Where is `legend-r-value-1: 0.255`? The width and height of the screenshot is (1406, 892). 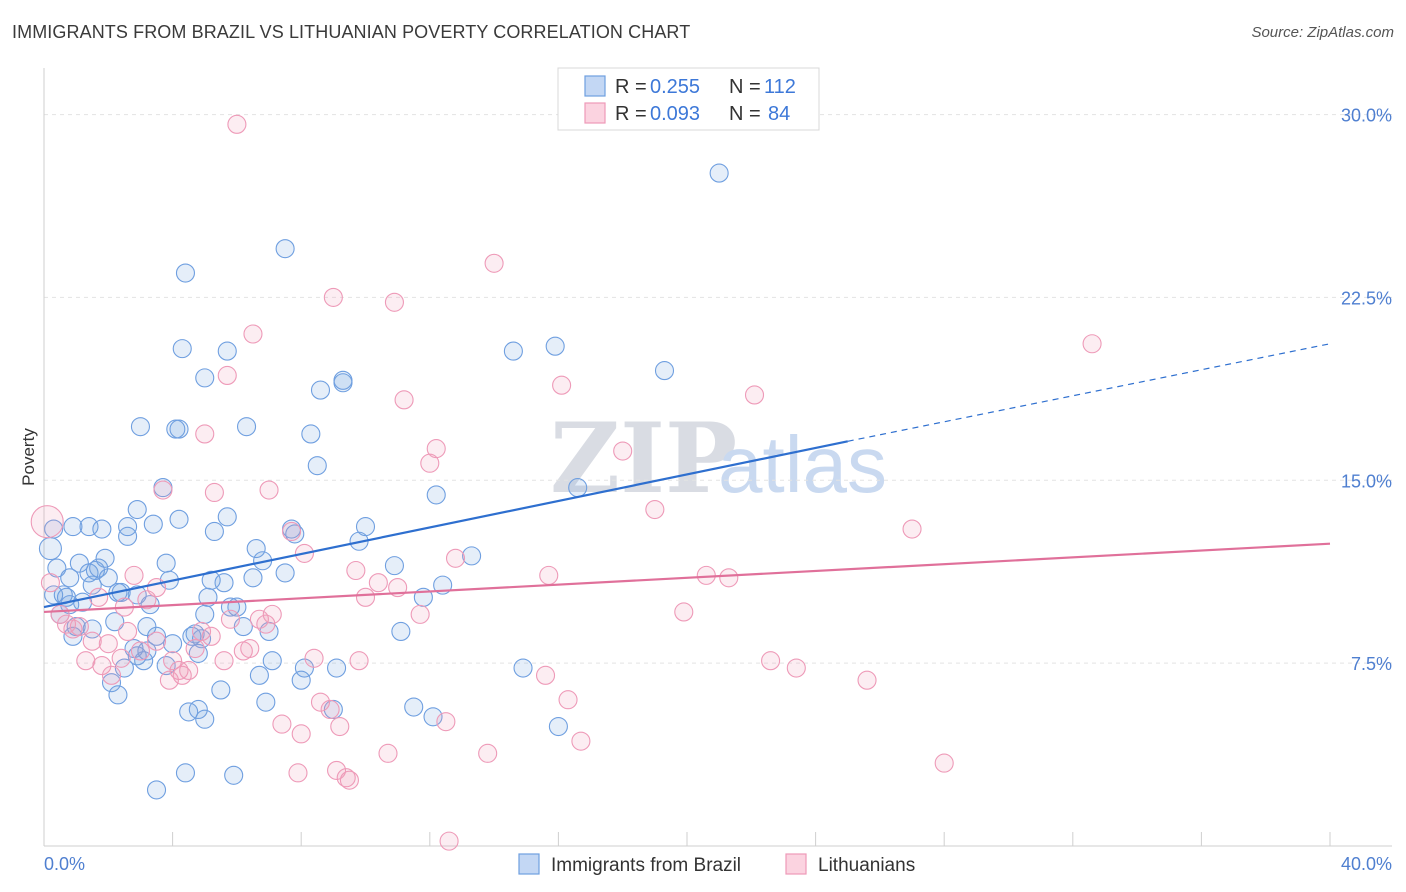 legend-r-value-1: 0.255 is located at coordinates (675, 87).